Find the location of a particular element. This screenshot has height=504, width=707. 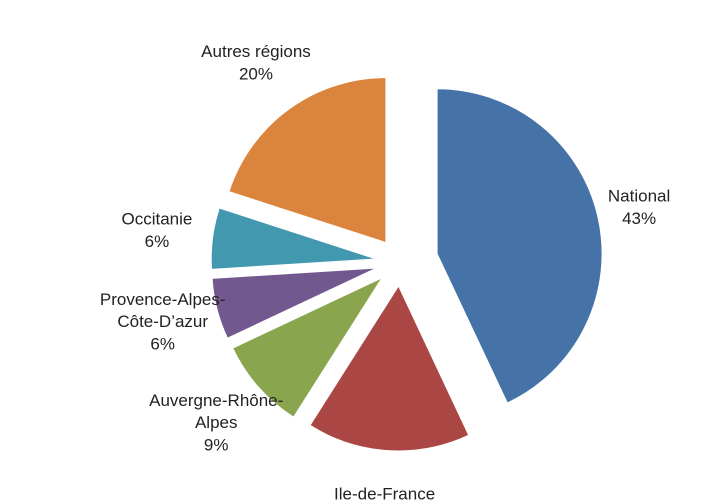

value-label: 20% is located at coordinates (256, 73).